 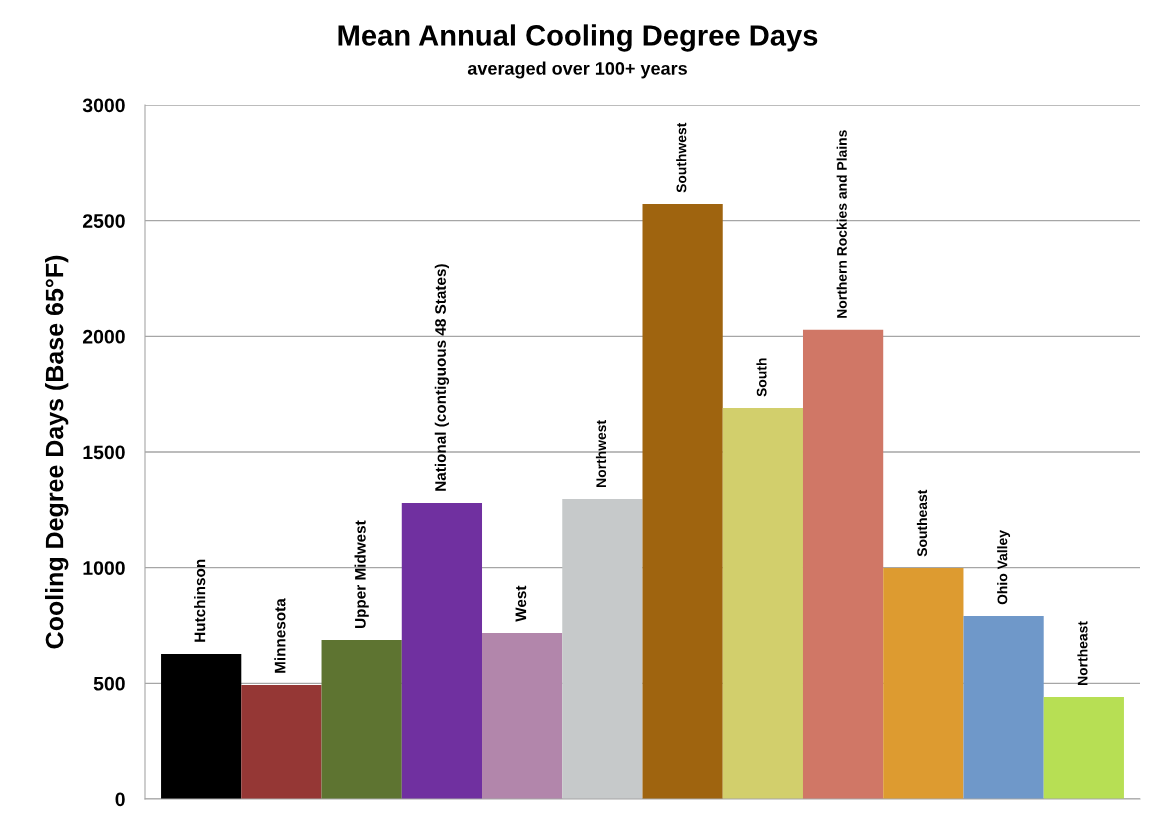 What do you see at coordinates (103, 105) in the screenshot?
I see `y-tick-label: 3000` at bounding box center [103, 105].